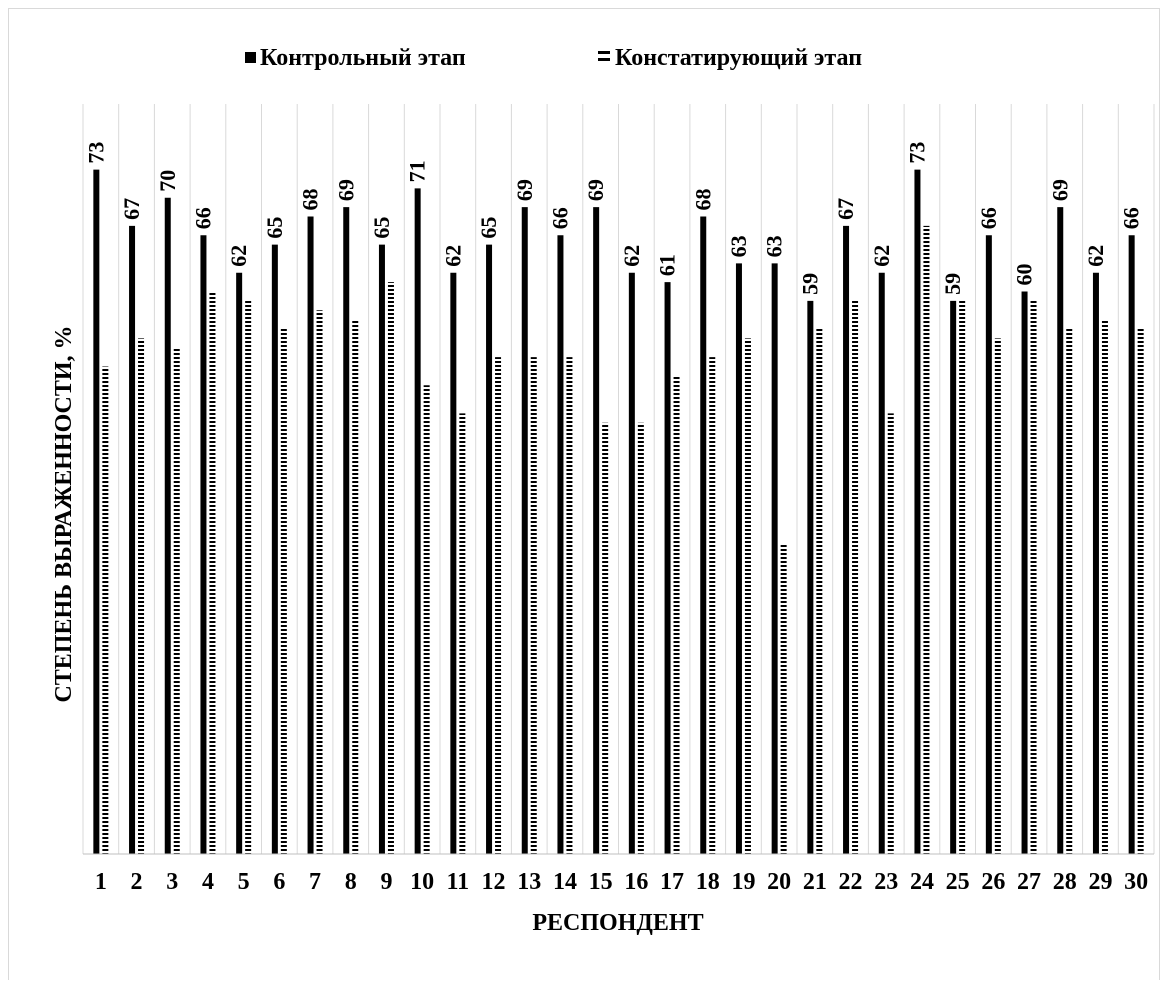 The width and height of the screenshot is (1162, 986). I want to click on data-label-11: 62, so click(452, 256).